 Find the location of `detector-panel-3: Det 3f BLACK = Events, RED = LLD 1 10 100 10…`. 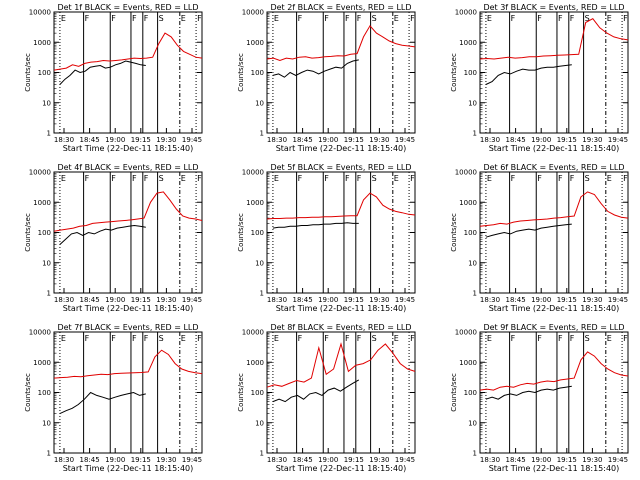

detector-panel-3: Det 3f BLACK = Events, RED = LLD 1 10 100 10… is located at coordinates (539, 78).